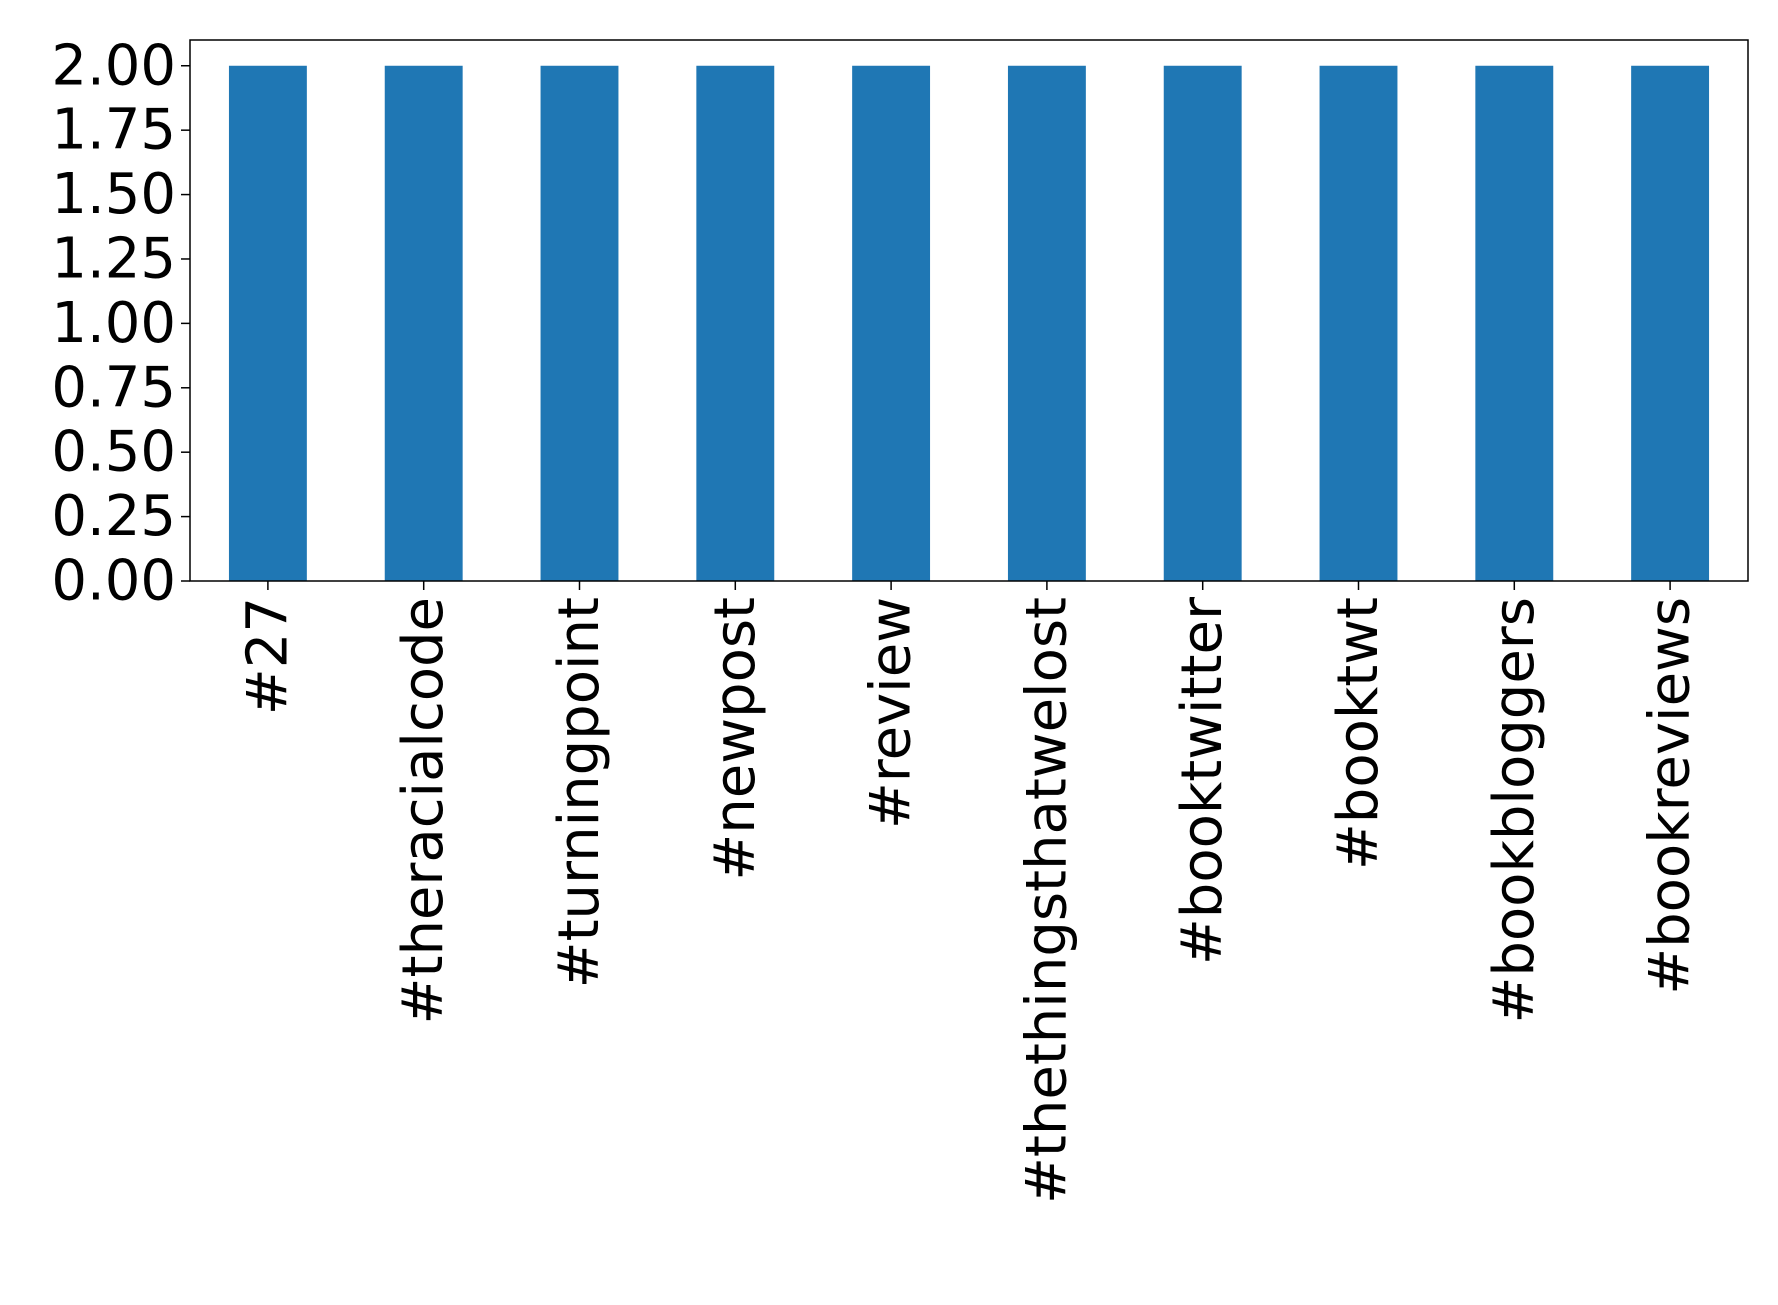 The height and width of the screenshot is (1305, 1778). Describe the element at coordinates (1202, 780) in the screenshot. I see `x-tick-label-6: #booktwitter` at that location.